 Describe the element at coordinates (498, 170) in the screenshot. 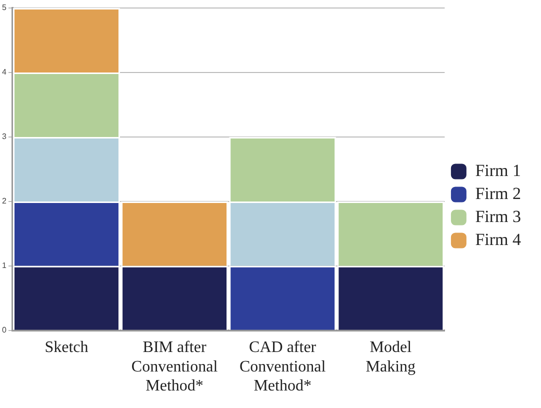

I see `legend-label: Firm 1` at that location.